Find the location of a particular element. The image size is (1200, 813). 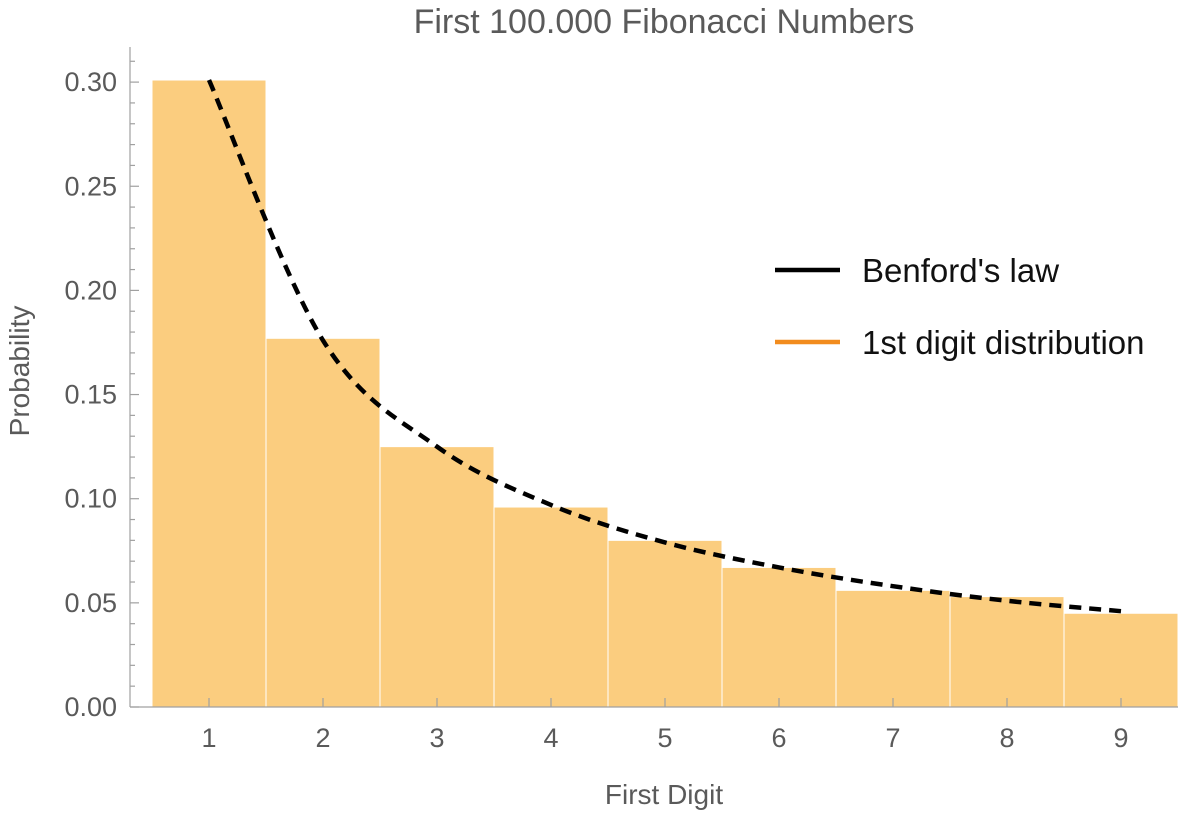

y-tick-label: 0.05 is located at coordinates (90, 603).